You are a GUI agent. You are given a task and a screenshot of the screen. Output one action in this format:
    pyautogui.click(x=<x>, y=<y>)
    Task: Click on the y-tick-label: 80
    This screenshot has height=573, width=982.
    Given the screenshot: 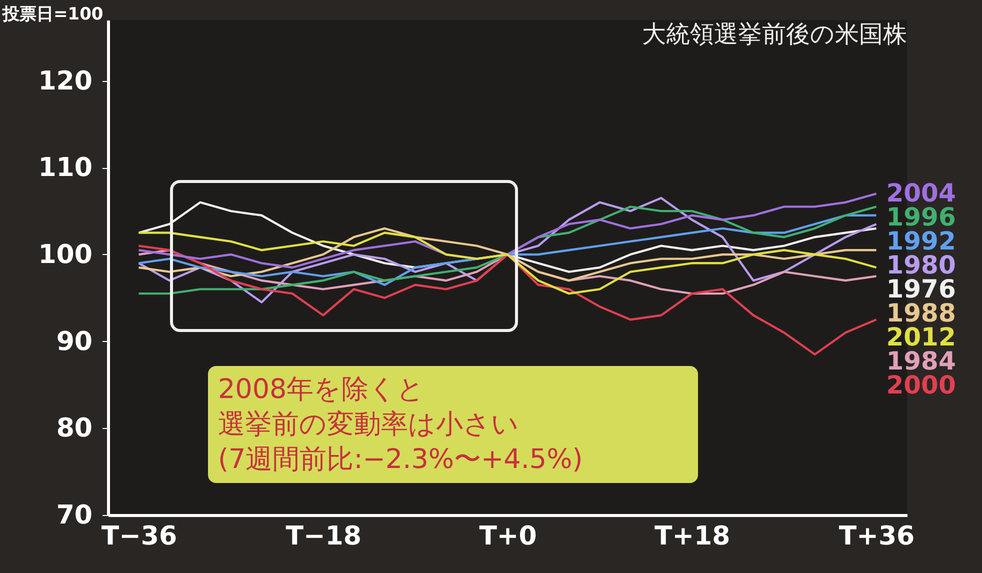 What is the action you would take?
    pyautogui.click(x=74, y=429)
    